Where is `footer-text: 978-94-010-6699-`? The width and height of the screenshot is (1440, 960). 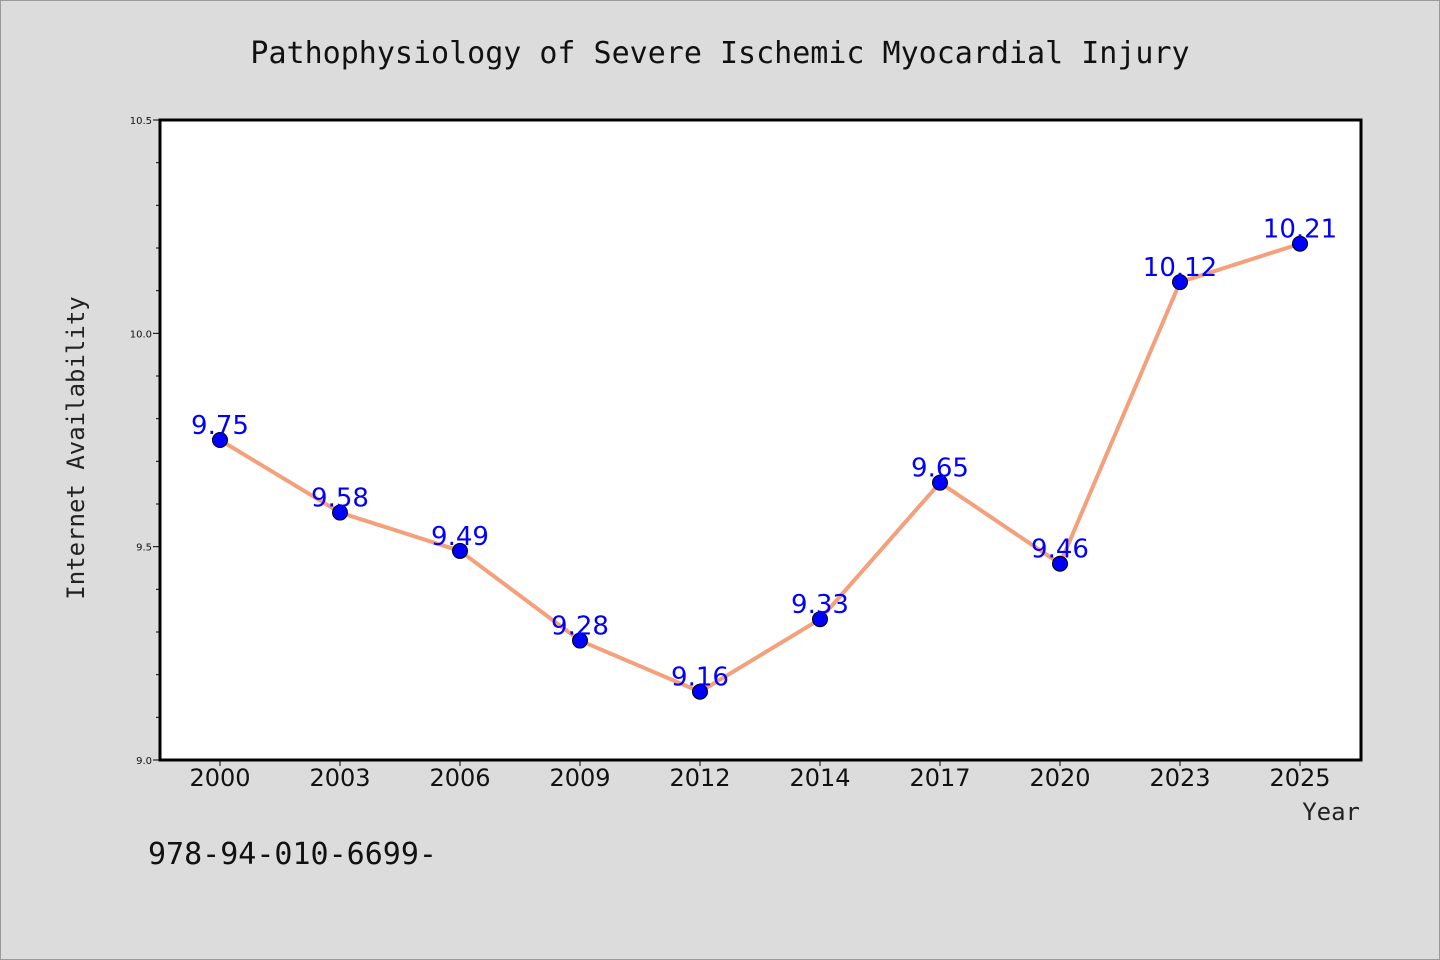
footer-text: 978-94-010-6699- is located at coordinates (292, 854).